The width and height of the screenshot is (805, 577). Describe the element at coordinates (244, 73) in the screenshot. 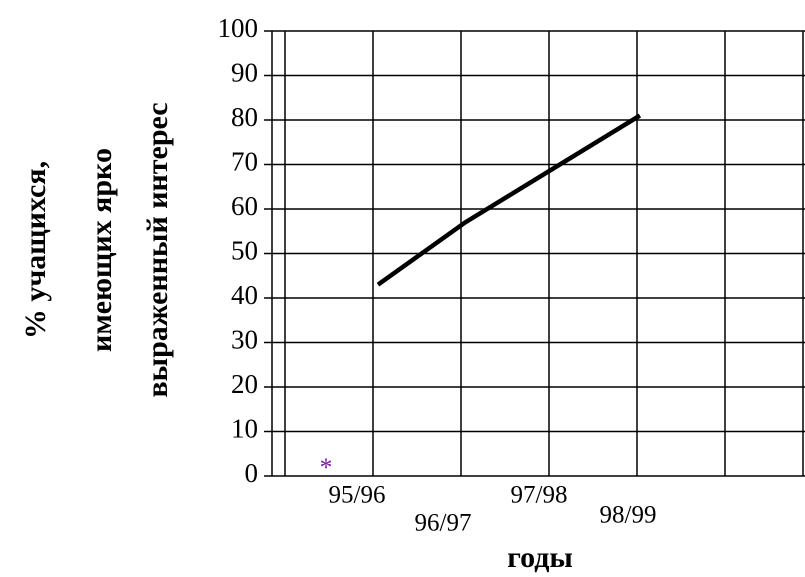

I see `y-tick-label: 90` at that location.